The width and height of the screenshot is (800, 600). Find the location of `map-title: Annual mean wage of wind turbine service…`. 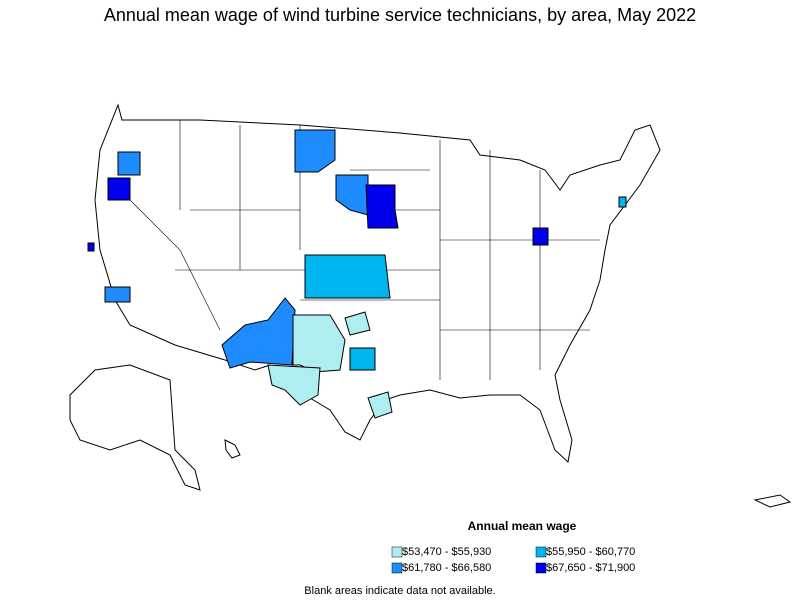

map-title: Annual mean wage of wind turbine service… is located at coordinates (400, 15).